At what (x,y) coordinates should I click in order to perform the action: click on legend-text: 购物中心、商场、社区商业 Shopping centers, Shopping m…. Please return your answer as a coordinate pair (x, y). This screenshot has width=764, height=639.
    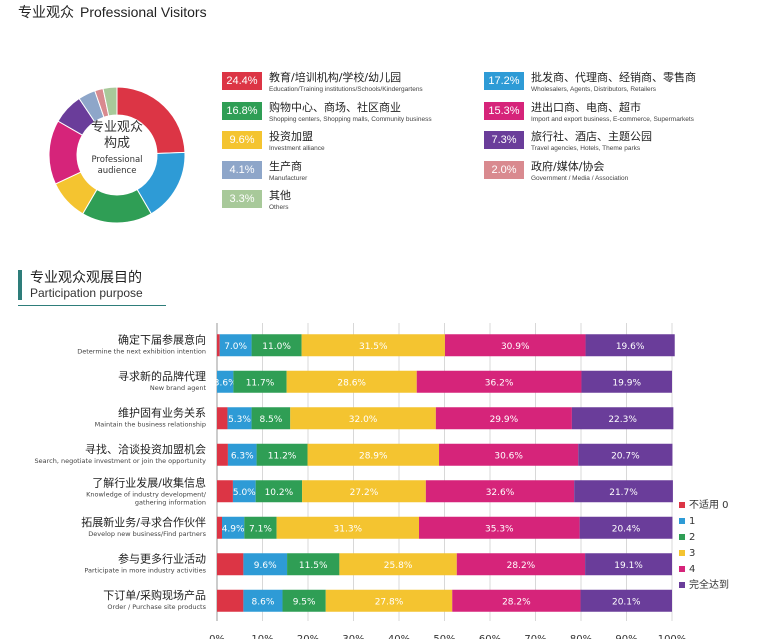
    Looking at the image, I should click on (350, 114).